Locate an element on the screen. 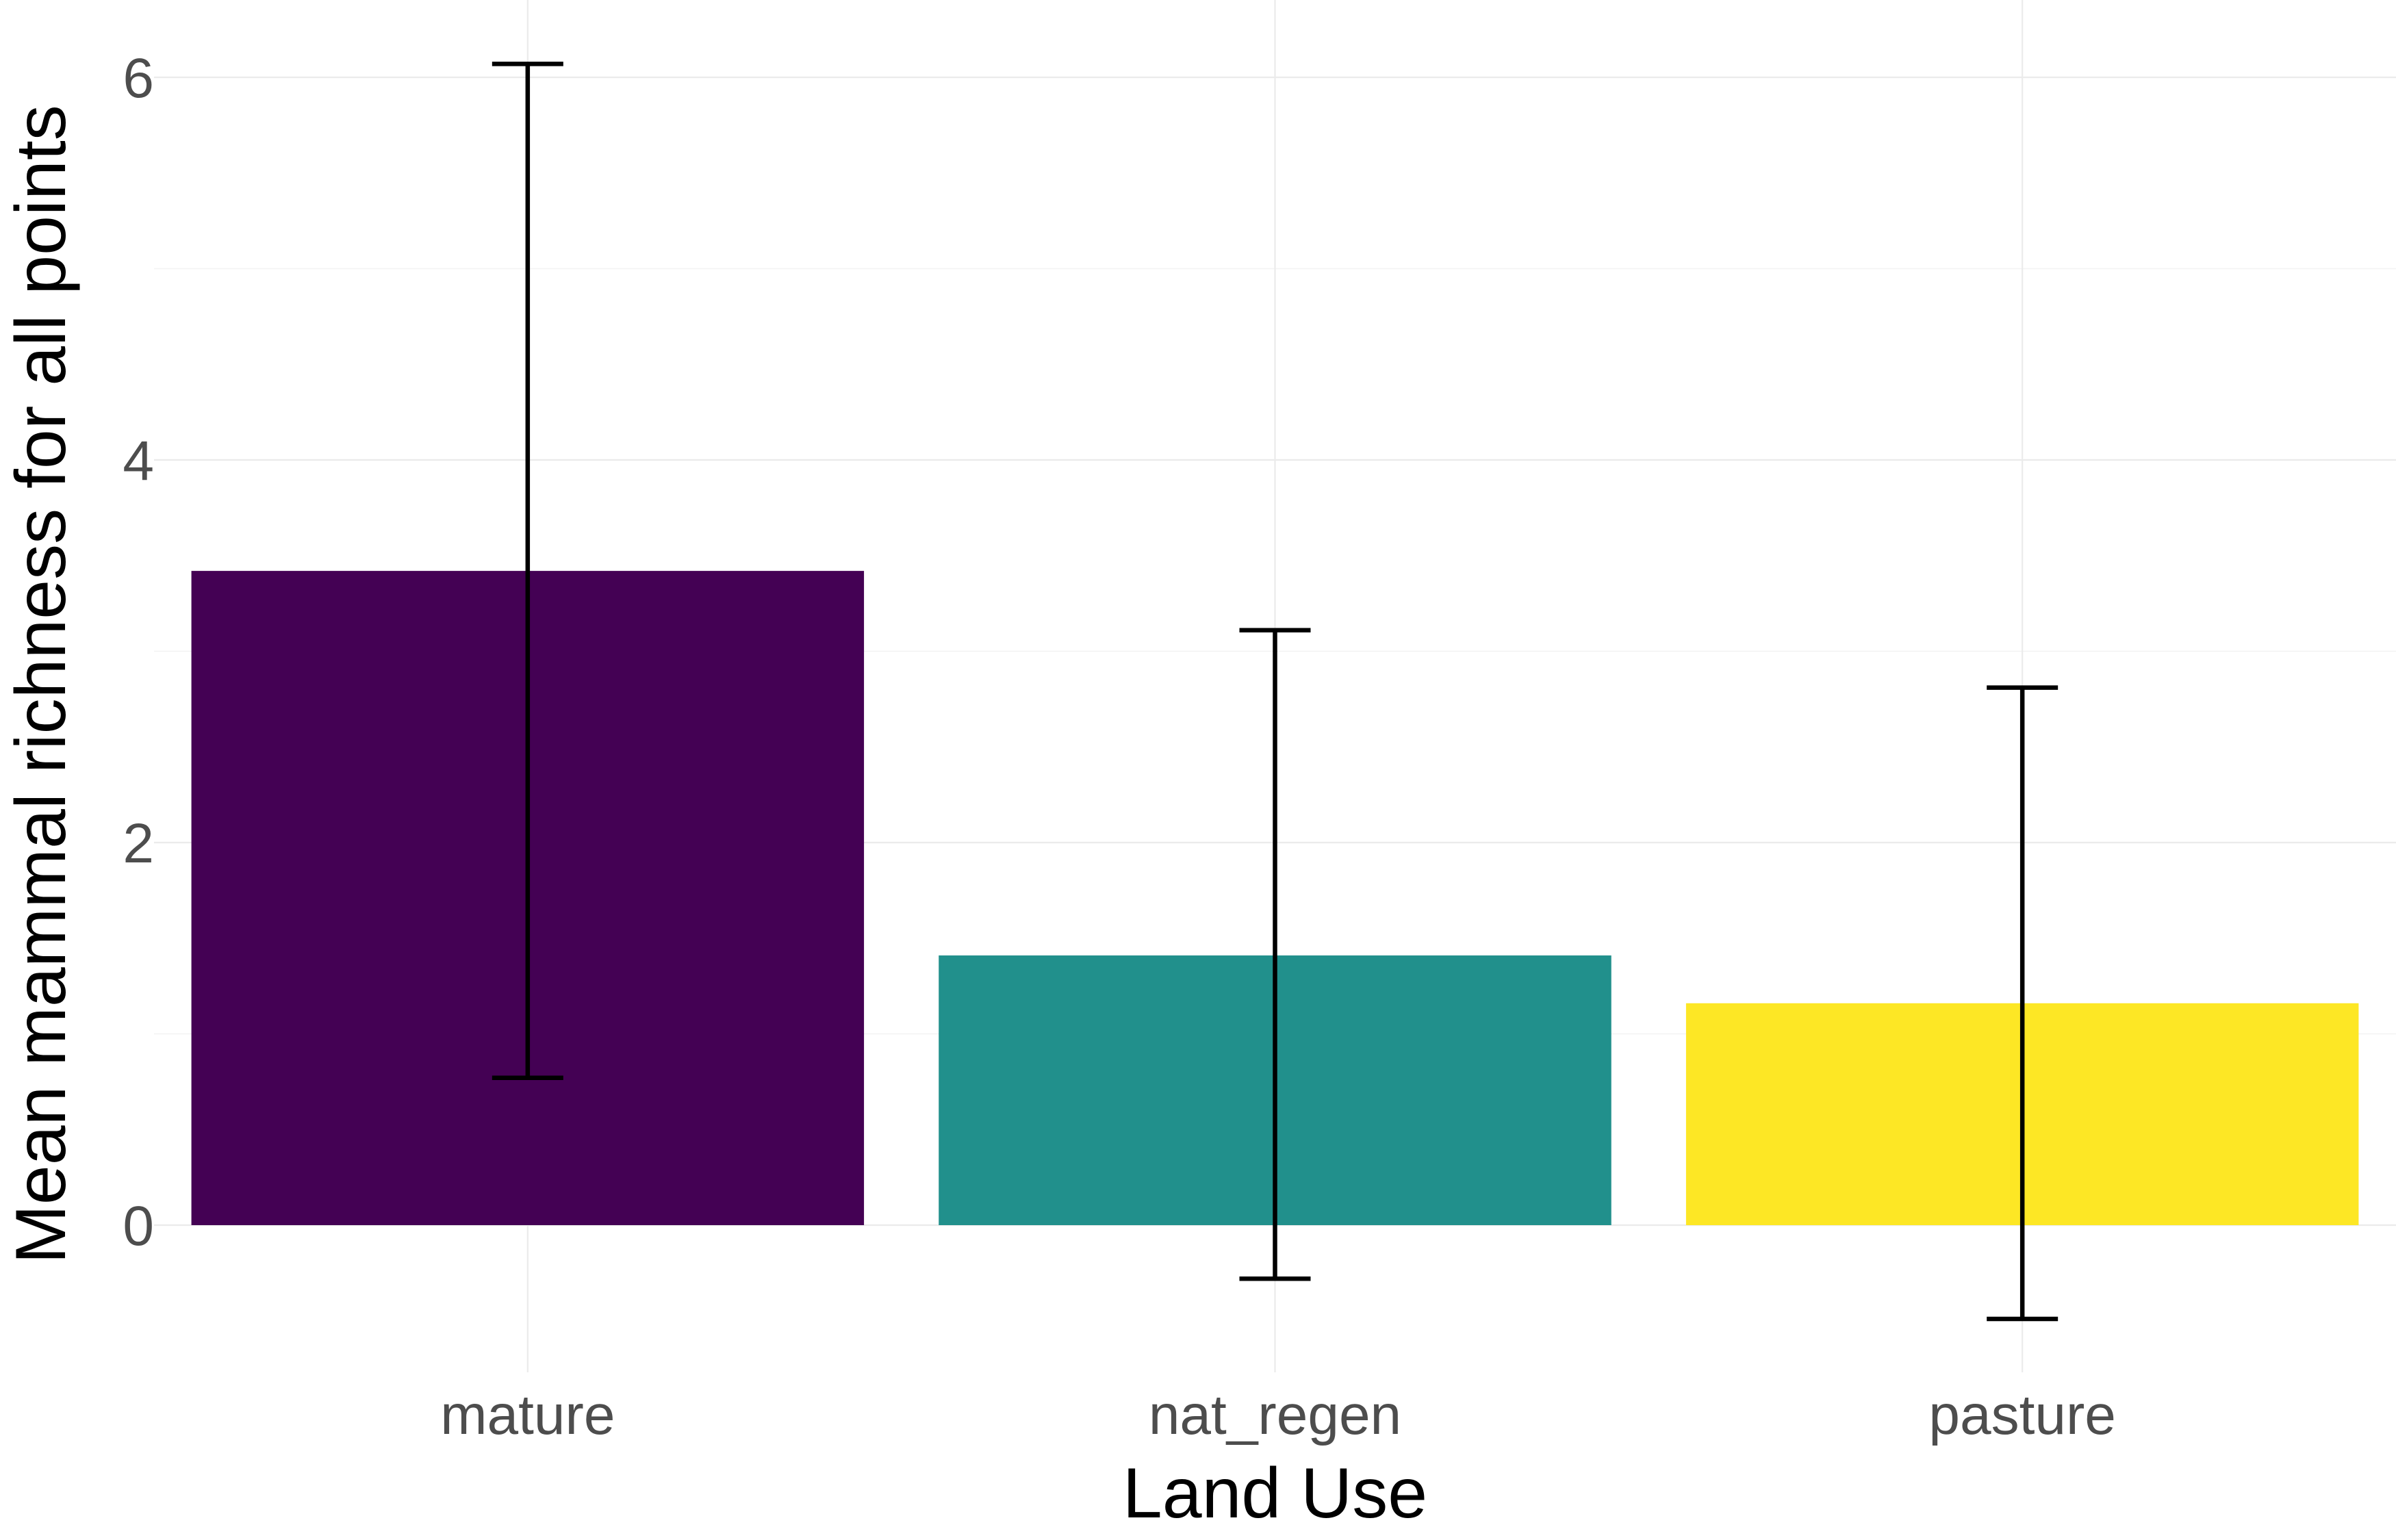 Image resolution: width=2396 pixels, height=1540 pixels. error-bar-mature is located at coordinates (527, 571).